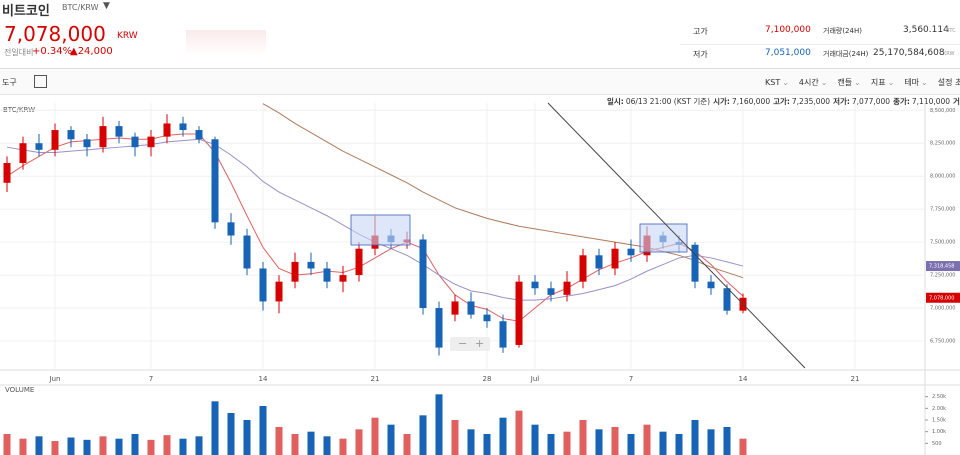 This screenshot has width=960, height=455. I want to click on toolbar-item: 테마, so click(915, 82).